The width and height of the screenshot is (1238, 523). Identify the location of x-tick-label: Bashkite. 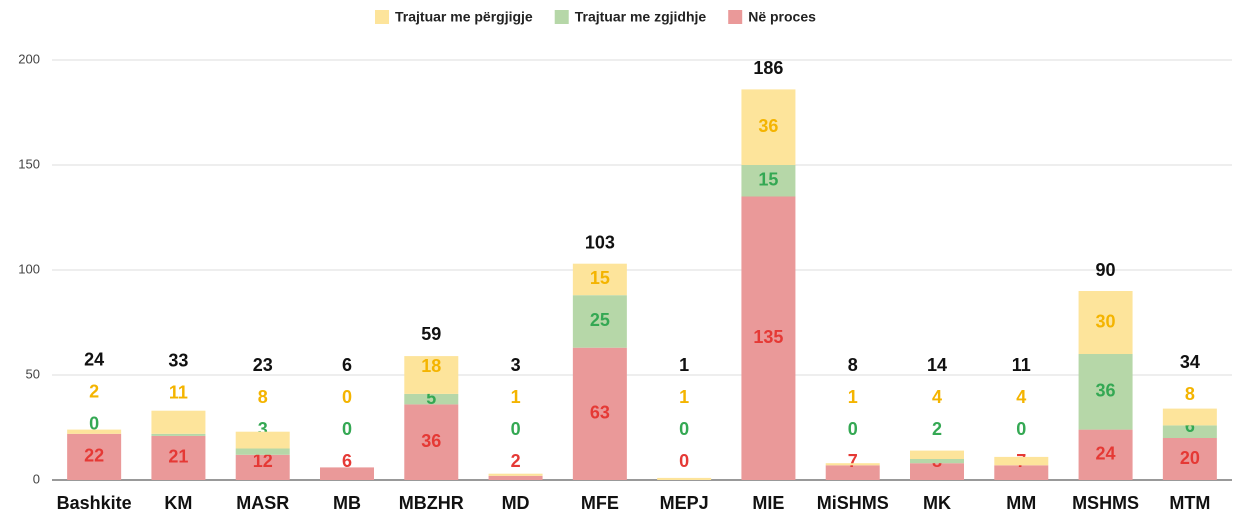
(94, 503).